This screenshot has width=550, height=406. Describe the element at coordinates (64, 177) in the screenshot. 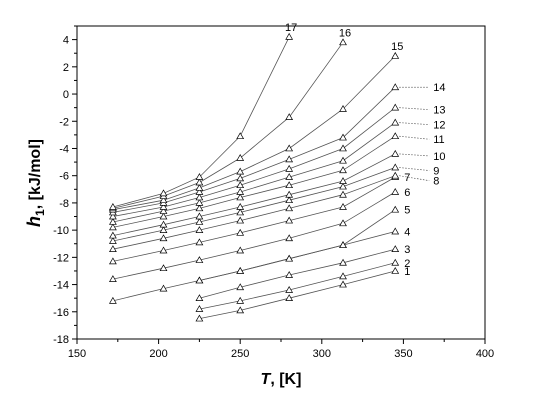

I see `y-tick-label: -6` at that location.